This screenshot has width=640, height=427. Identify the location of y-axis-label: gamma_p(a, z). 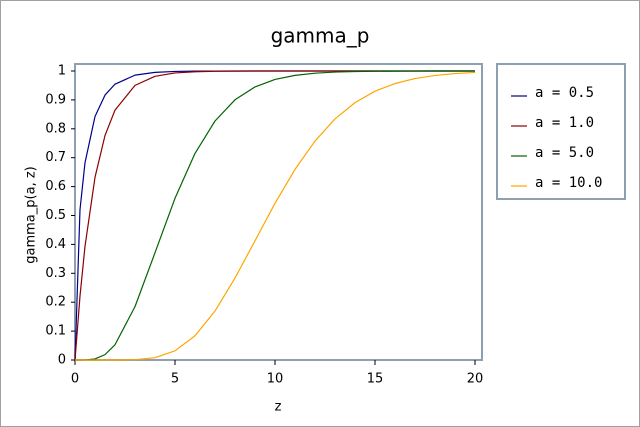
(31, 214).